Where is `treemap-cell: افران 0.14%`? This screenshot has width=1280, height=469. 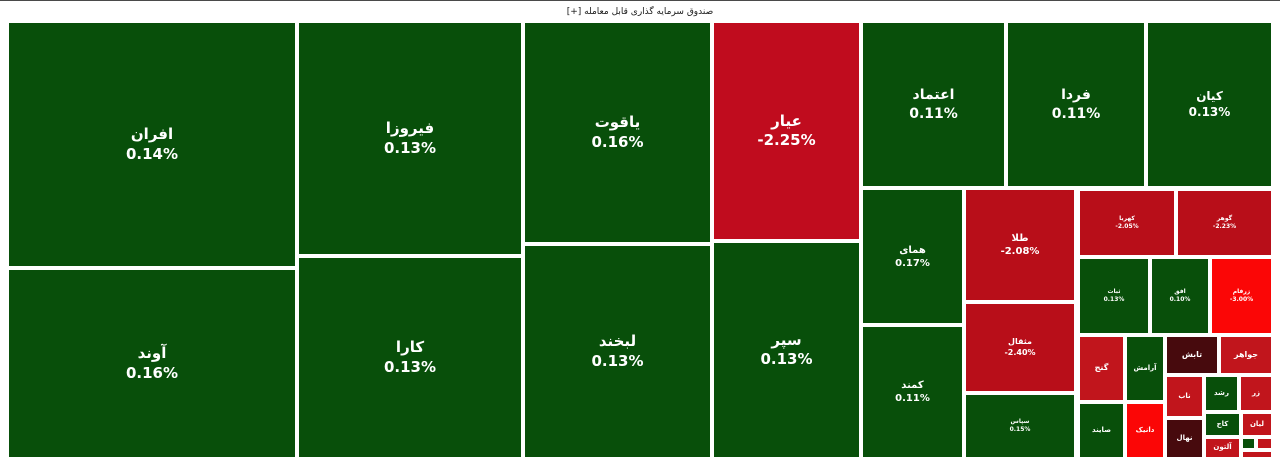 treemap-cell: افران 0.14% is located at coordinates (152, 144).